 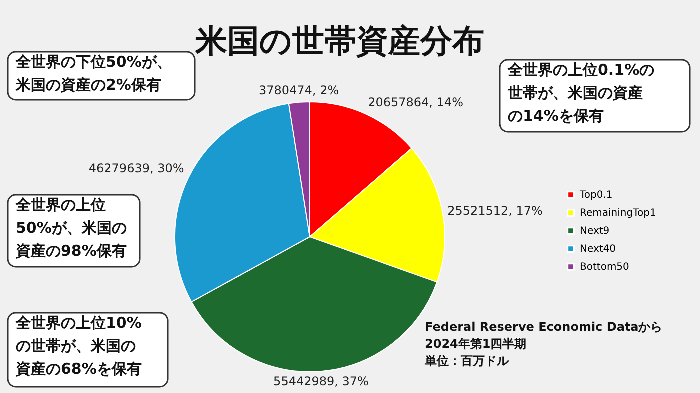 What do you see at coordinates (339, 41) in the screenshot?
I see `chart-title: 米国の世帯資産分布` at bounding box center [339, 41].